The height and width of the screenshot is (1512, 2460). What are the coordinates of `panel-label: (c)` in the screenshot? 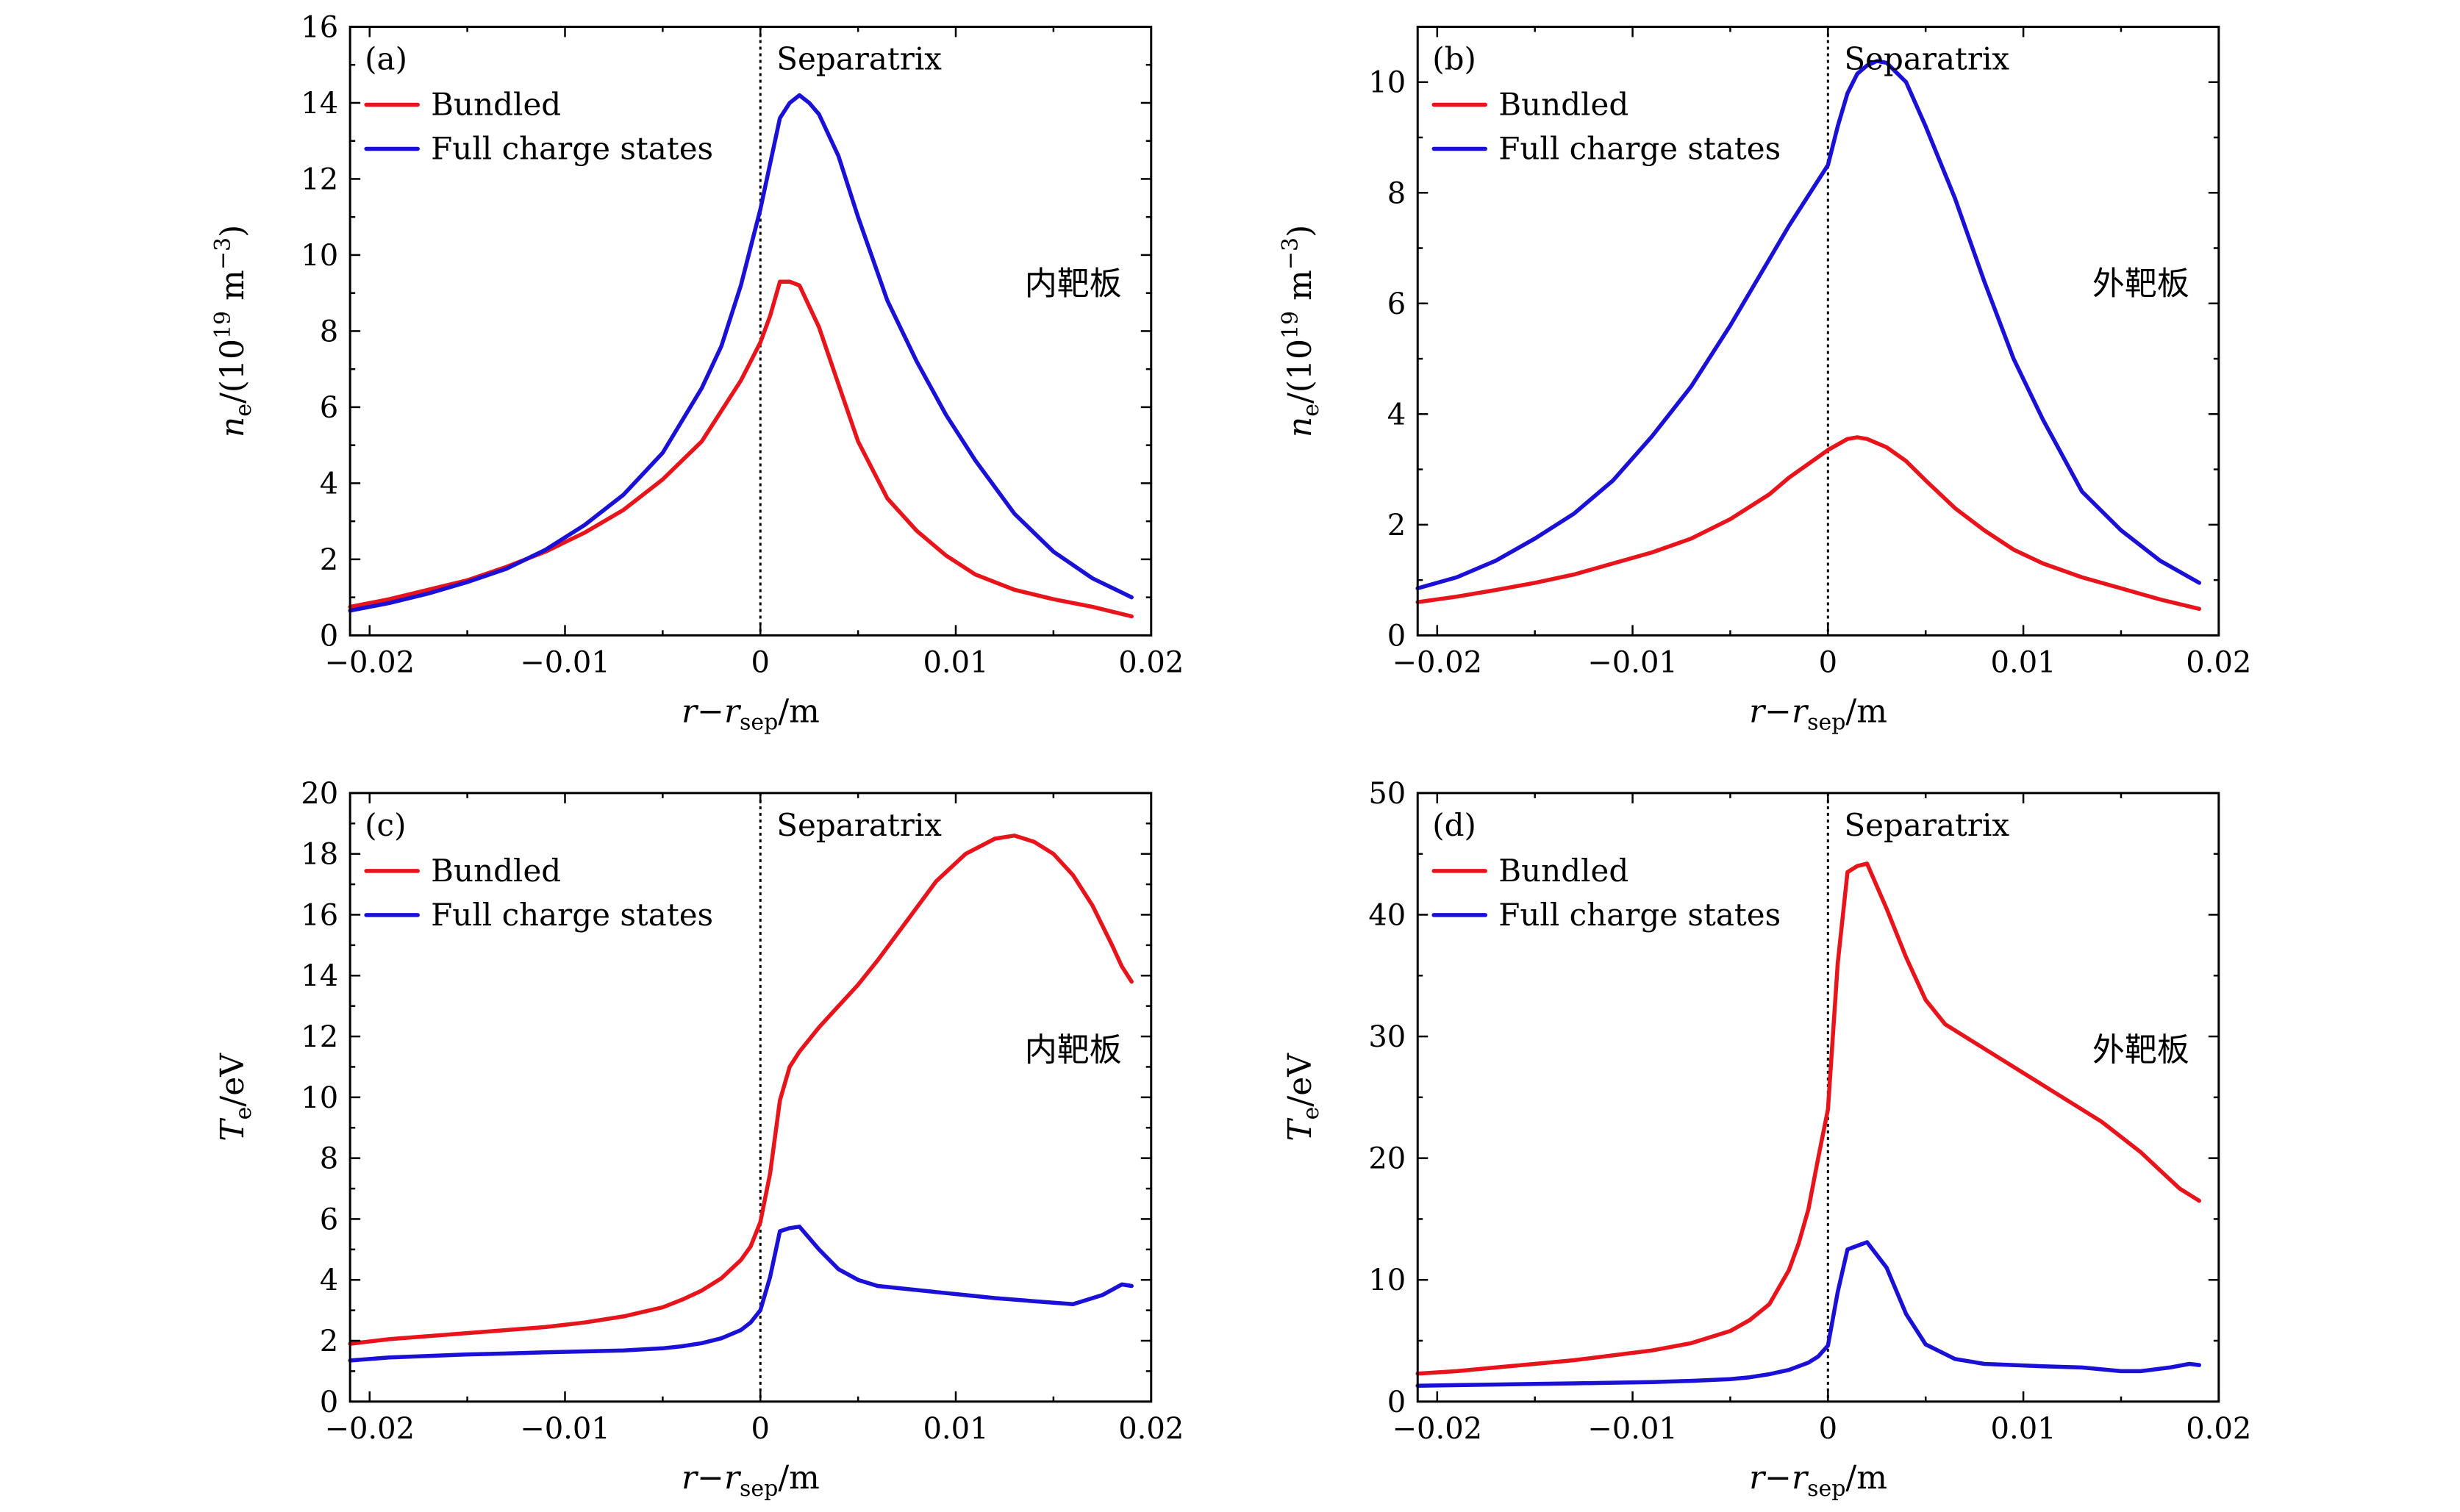 It's located at (386, 825).